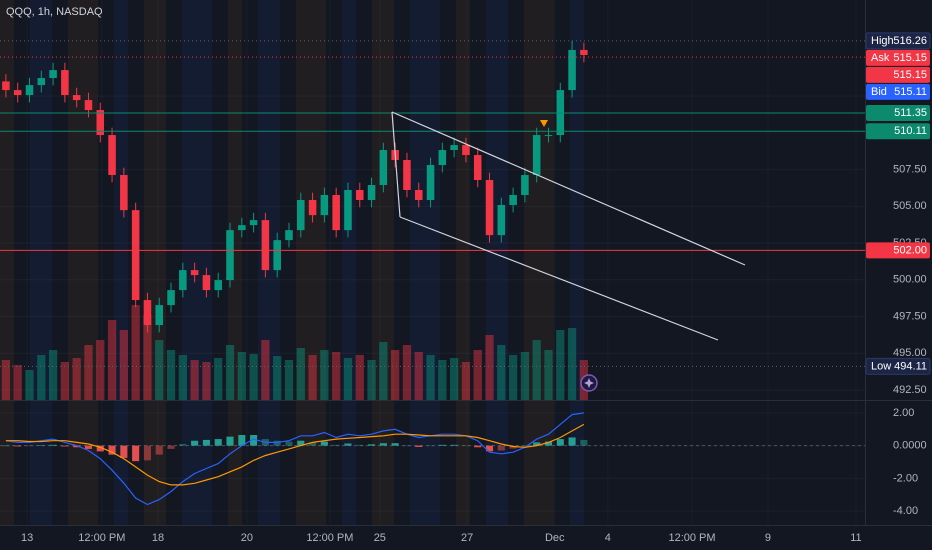 Image resolution: width=932 pixels, height=550 pixels. I want to click on x-tick-label: 13, so click(27, 538).